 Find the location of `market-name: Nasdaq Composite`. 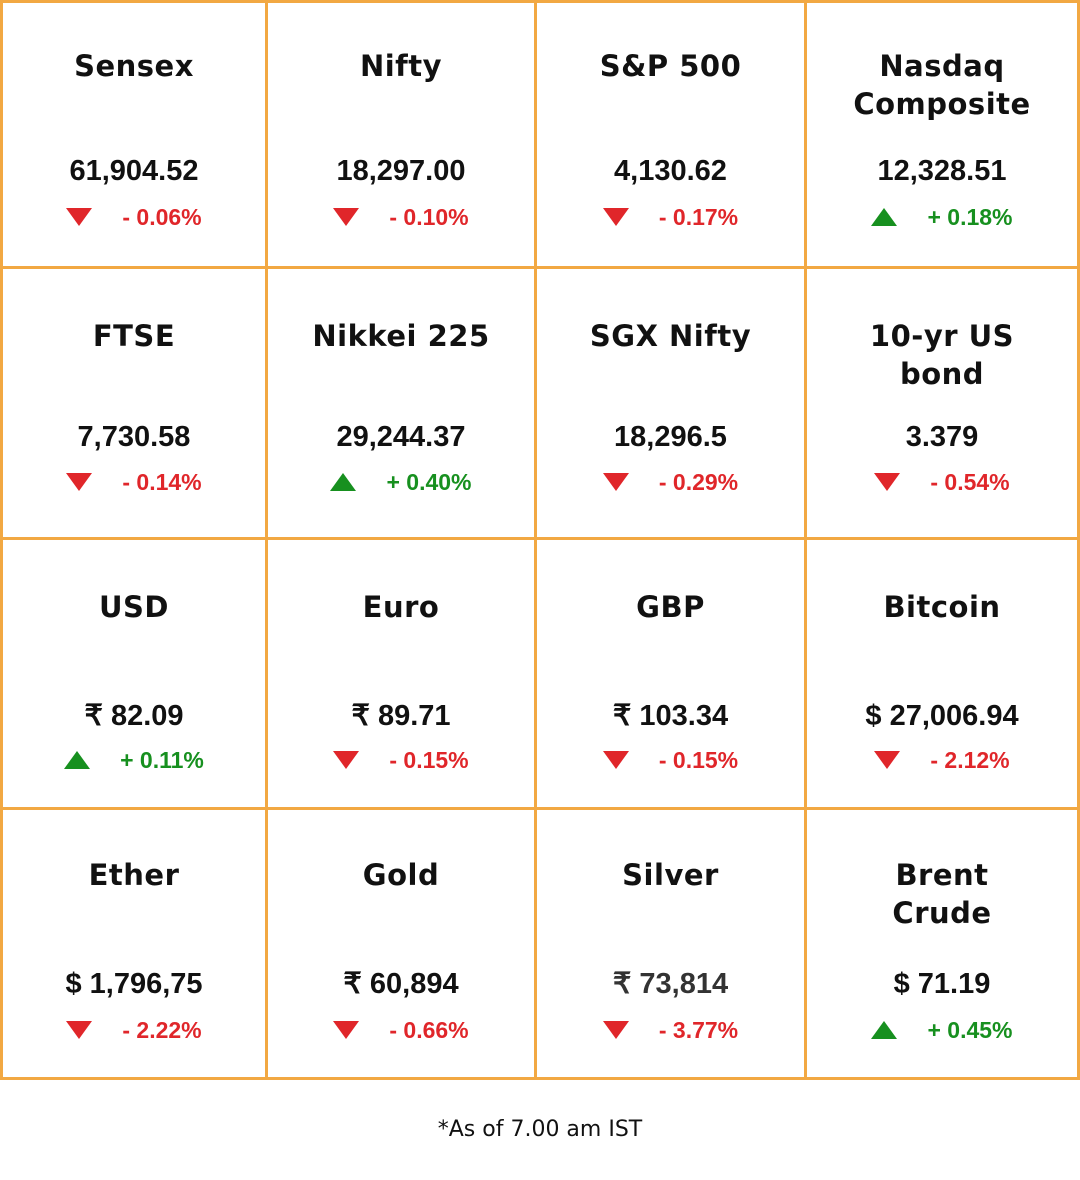

market-name: Nasdaq Composite is located at coordinates (942, 85).